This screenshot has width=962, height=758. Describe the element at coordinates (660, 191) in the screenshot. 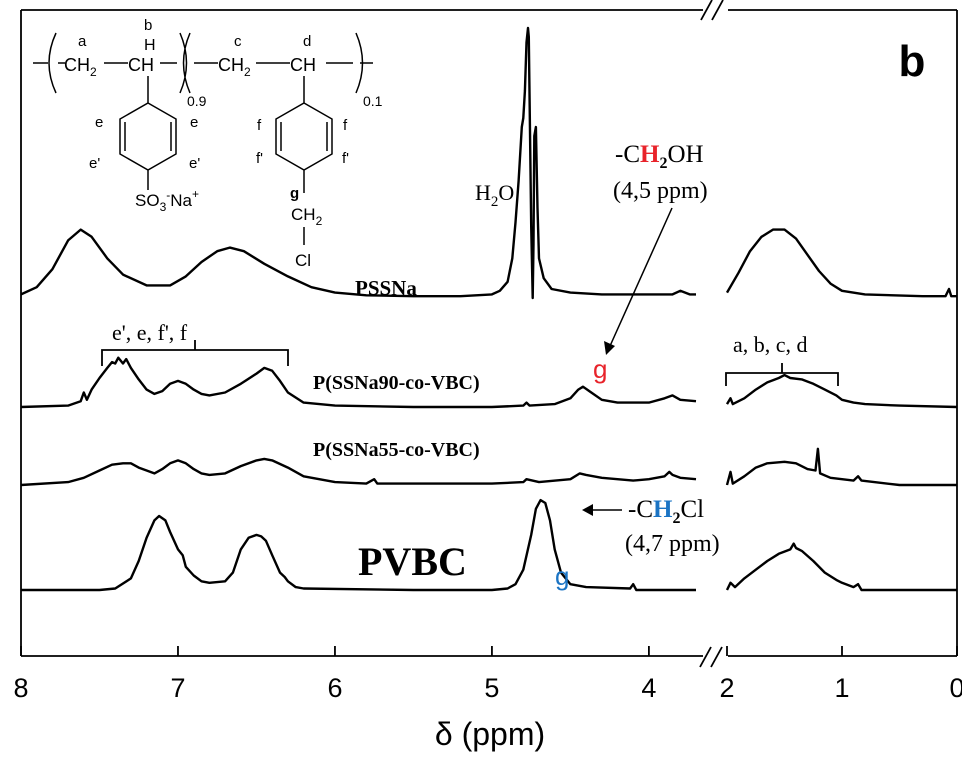

I see `ch2oh-ppm: (4,5 ppm)` at that location.